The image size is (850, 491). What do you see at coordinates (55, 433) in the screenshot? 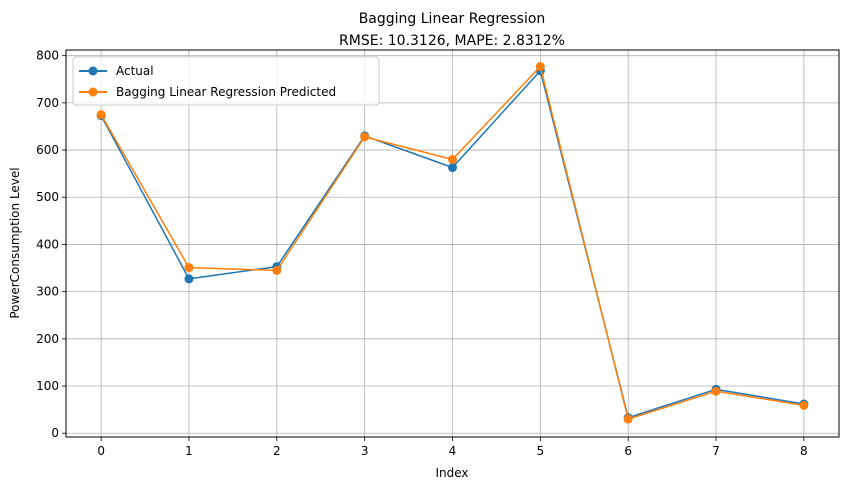
I see `y-tick-label: 0` at bounding box center [55, 433].